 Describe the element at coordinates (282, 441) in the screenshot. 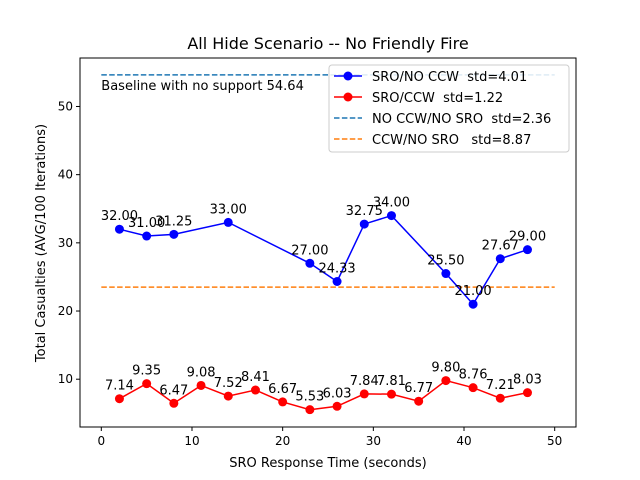

I see `x-tick-label-20: 20` at that location.